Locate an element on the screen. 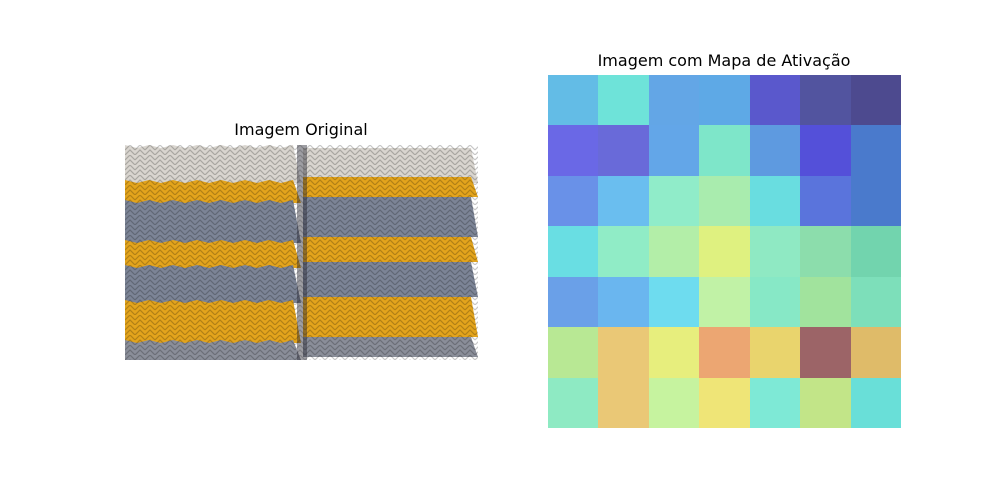 This screenshot has height=500, width=1000. original-image-title: Imagem Original is located at coordinates (301, 129).